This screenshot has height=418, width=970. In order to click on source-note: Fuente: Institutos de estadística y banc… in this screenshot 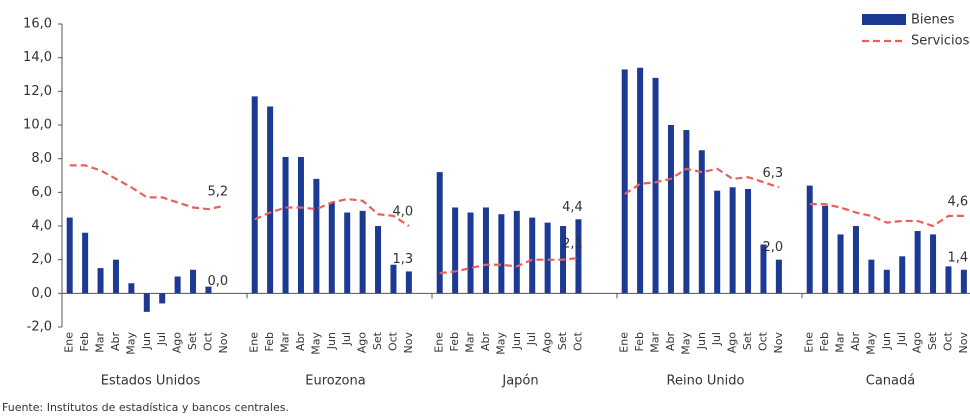, I will do `click(145, 407)`.